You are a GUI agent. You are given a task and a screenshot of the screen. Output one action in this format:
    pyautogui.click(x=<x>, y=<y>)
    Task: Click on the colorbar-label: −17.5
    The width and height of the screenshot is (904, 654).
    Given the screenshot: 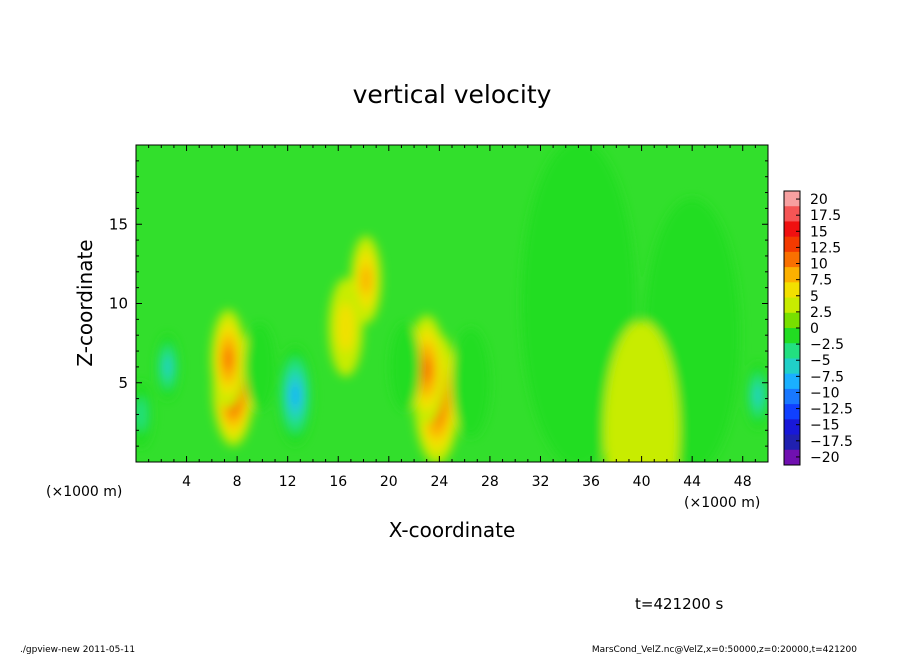 What is the action you would take?
    pyautogui.click(x=831, y=442)
    